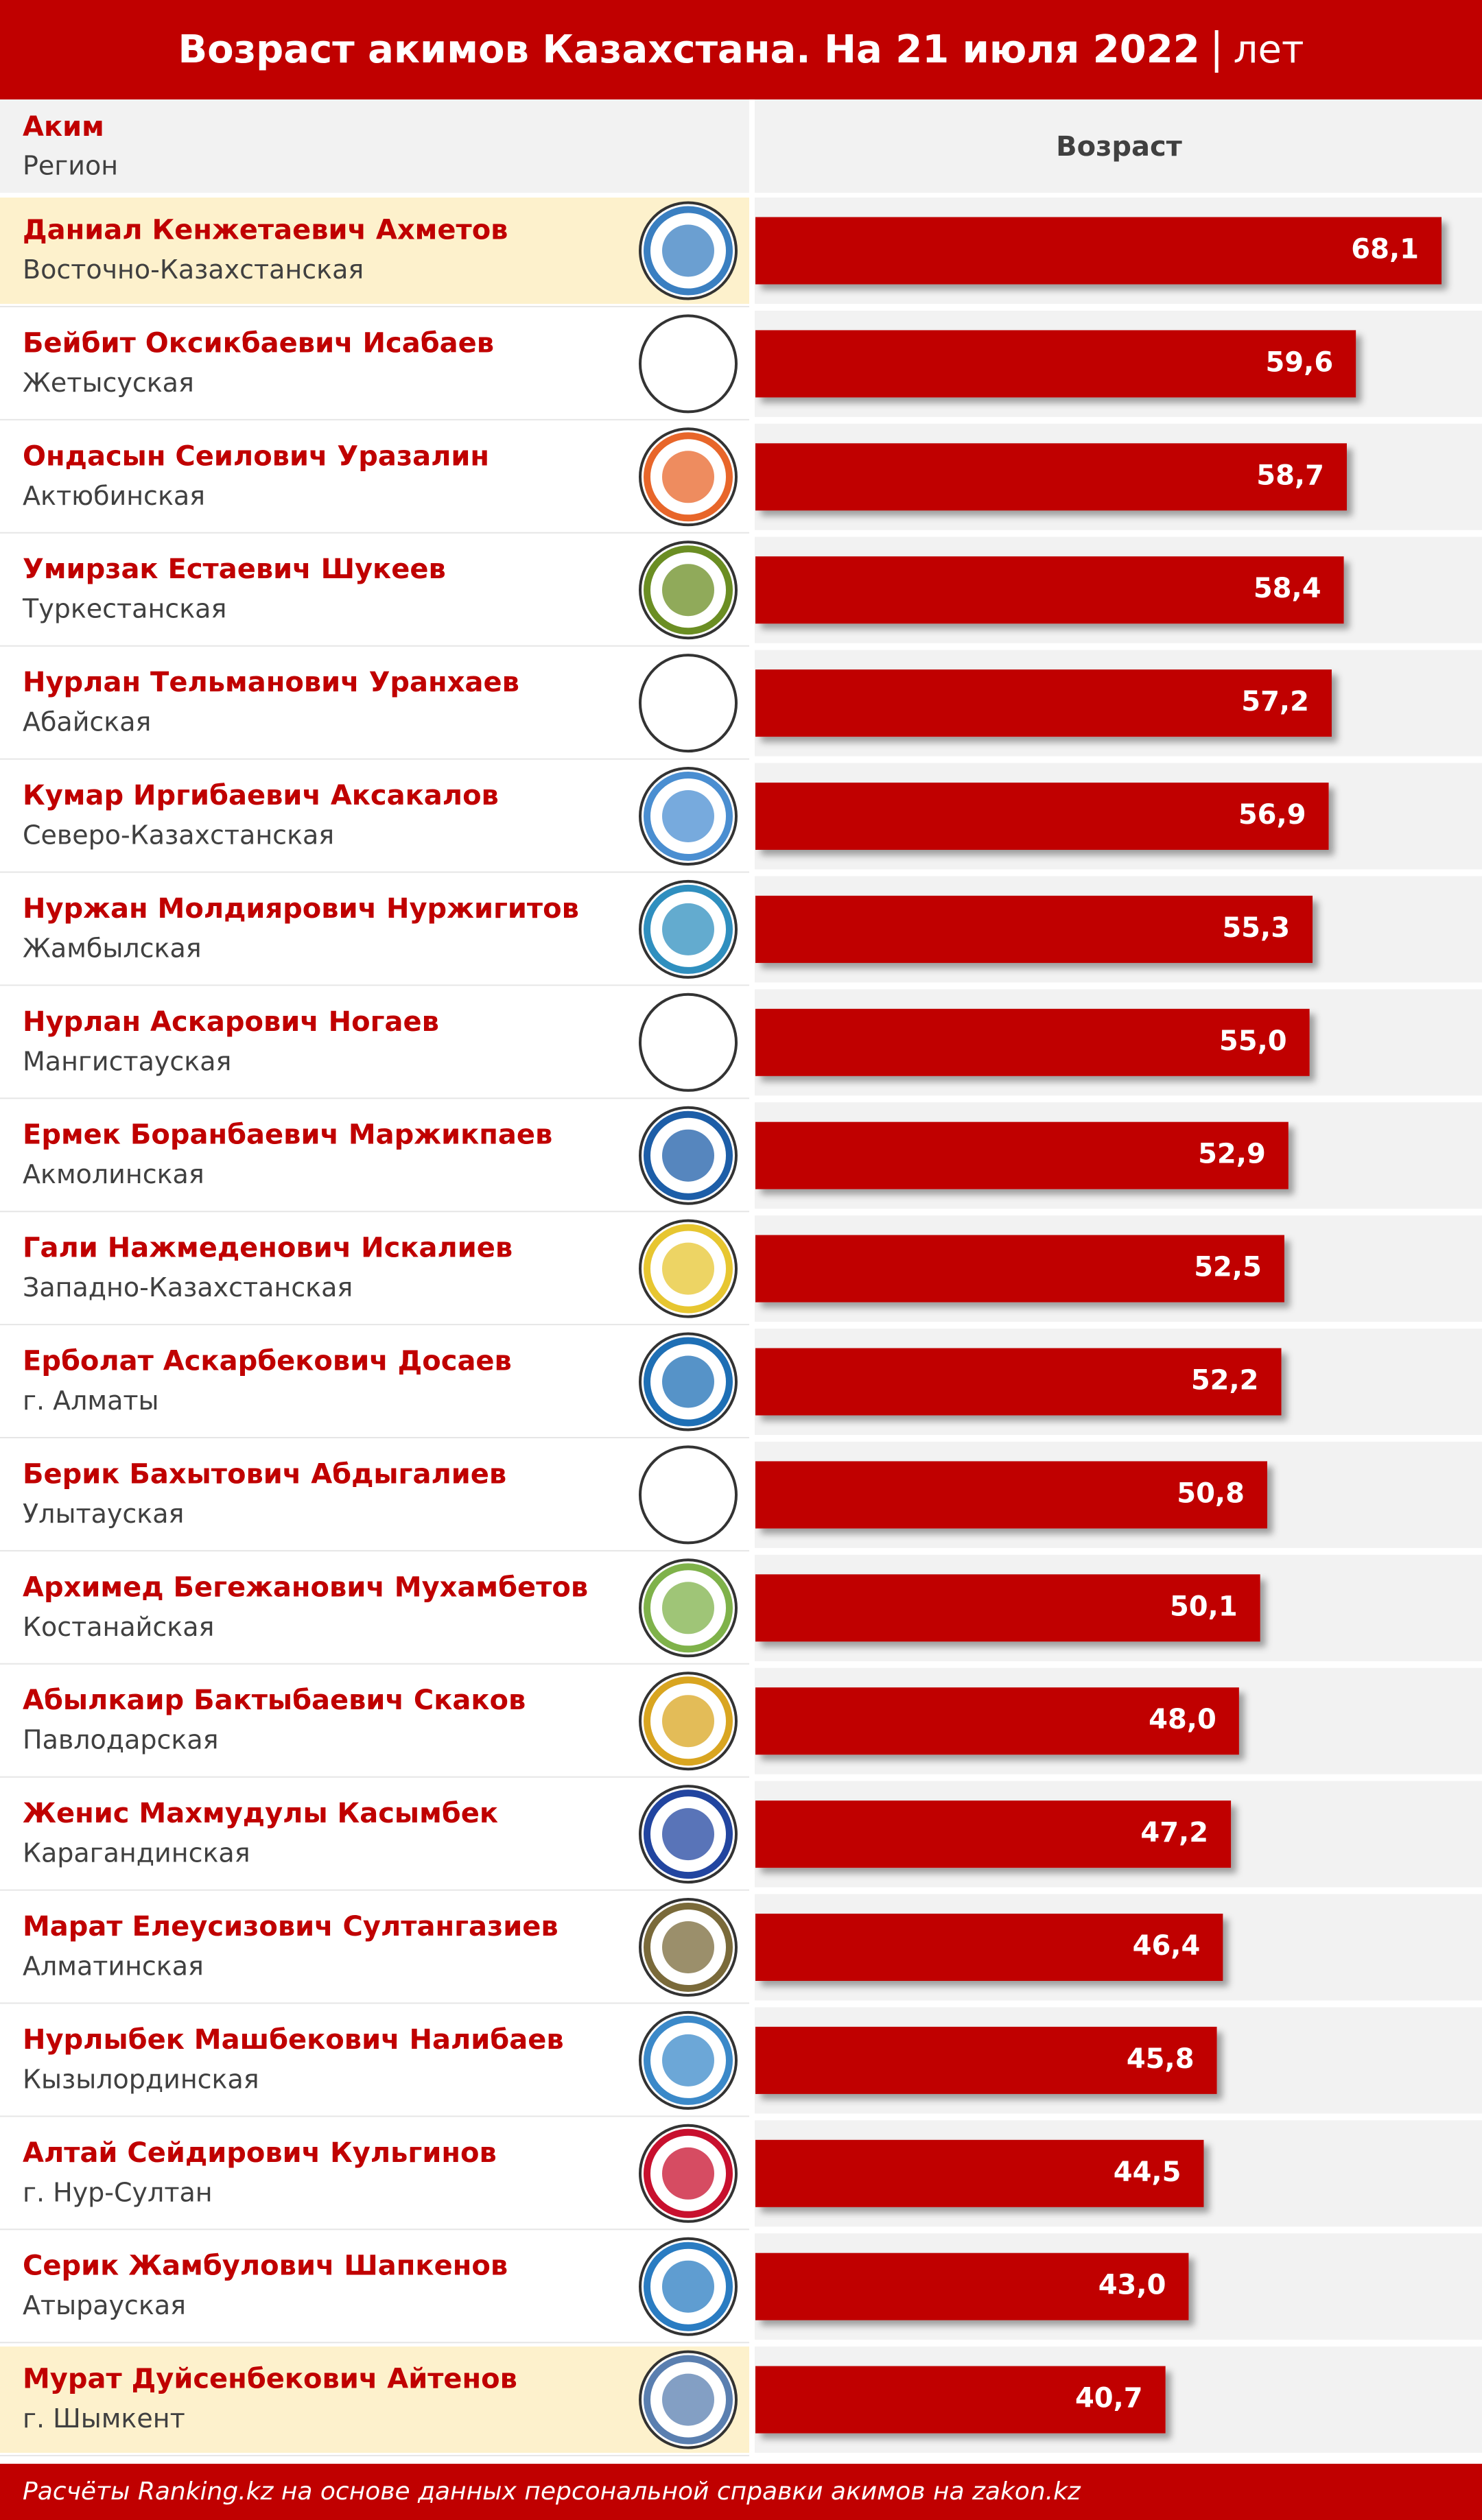 This screenshot has width=1482, height=2520. Describe the element at coordinates (188, 1287) in the screenshot. I see `region-label: Западно-Казахстанская` at that location.